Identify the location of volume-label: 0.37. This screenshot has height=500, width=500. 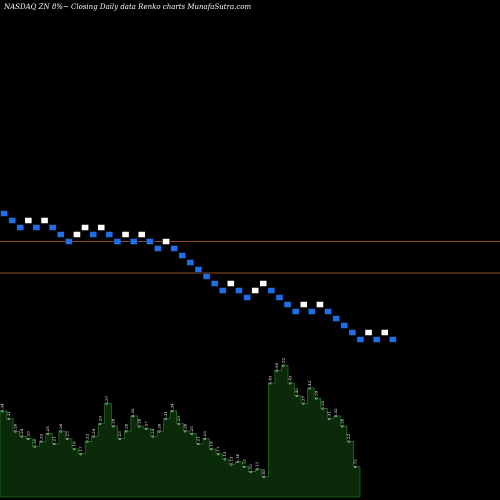
(106, 399).